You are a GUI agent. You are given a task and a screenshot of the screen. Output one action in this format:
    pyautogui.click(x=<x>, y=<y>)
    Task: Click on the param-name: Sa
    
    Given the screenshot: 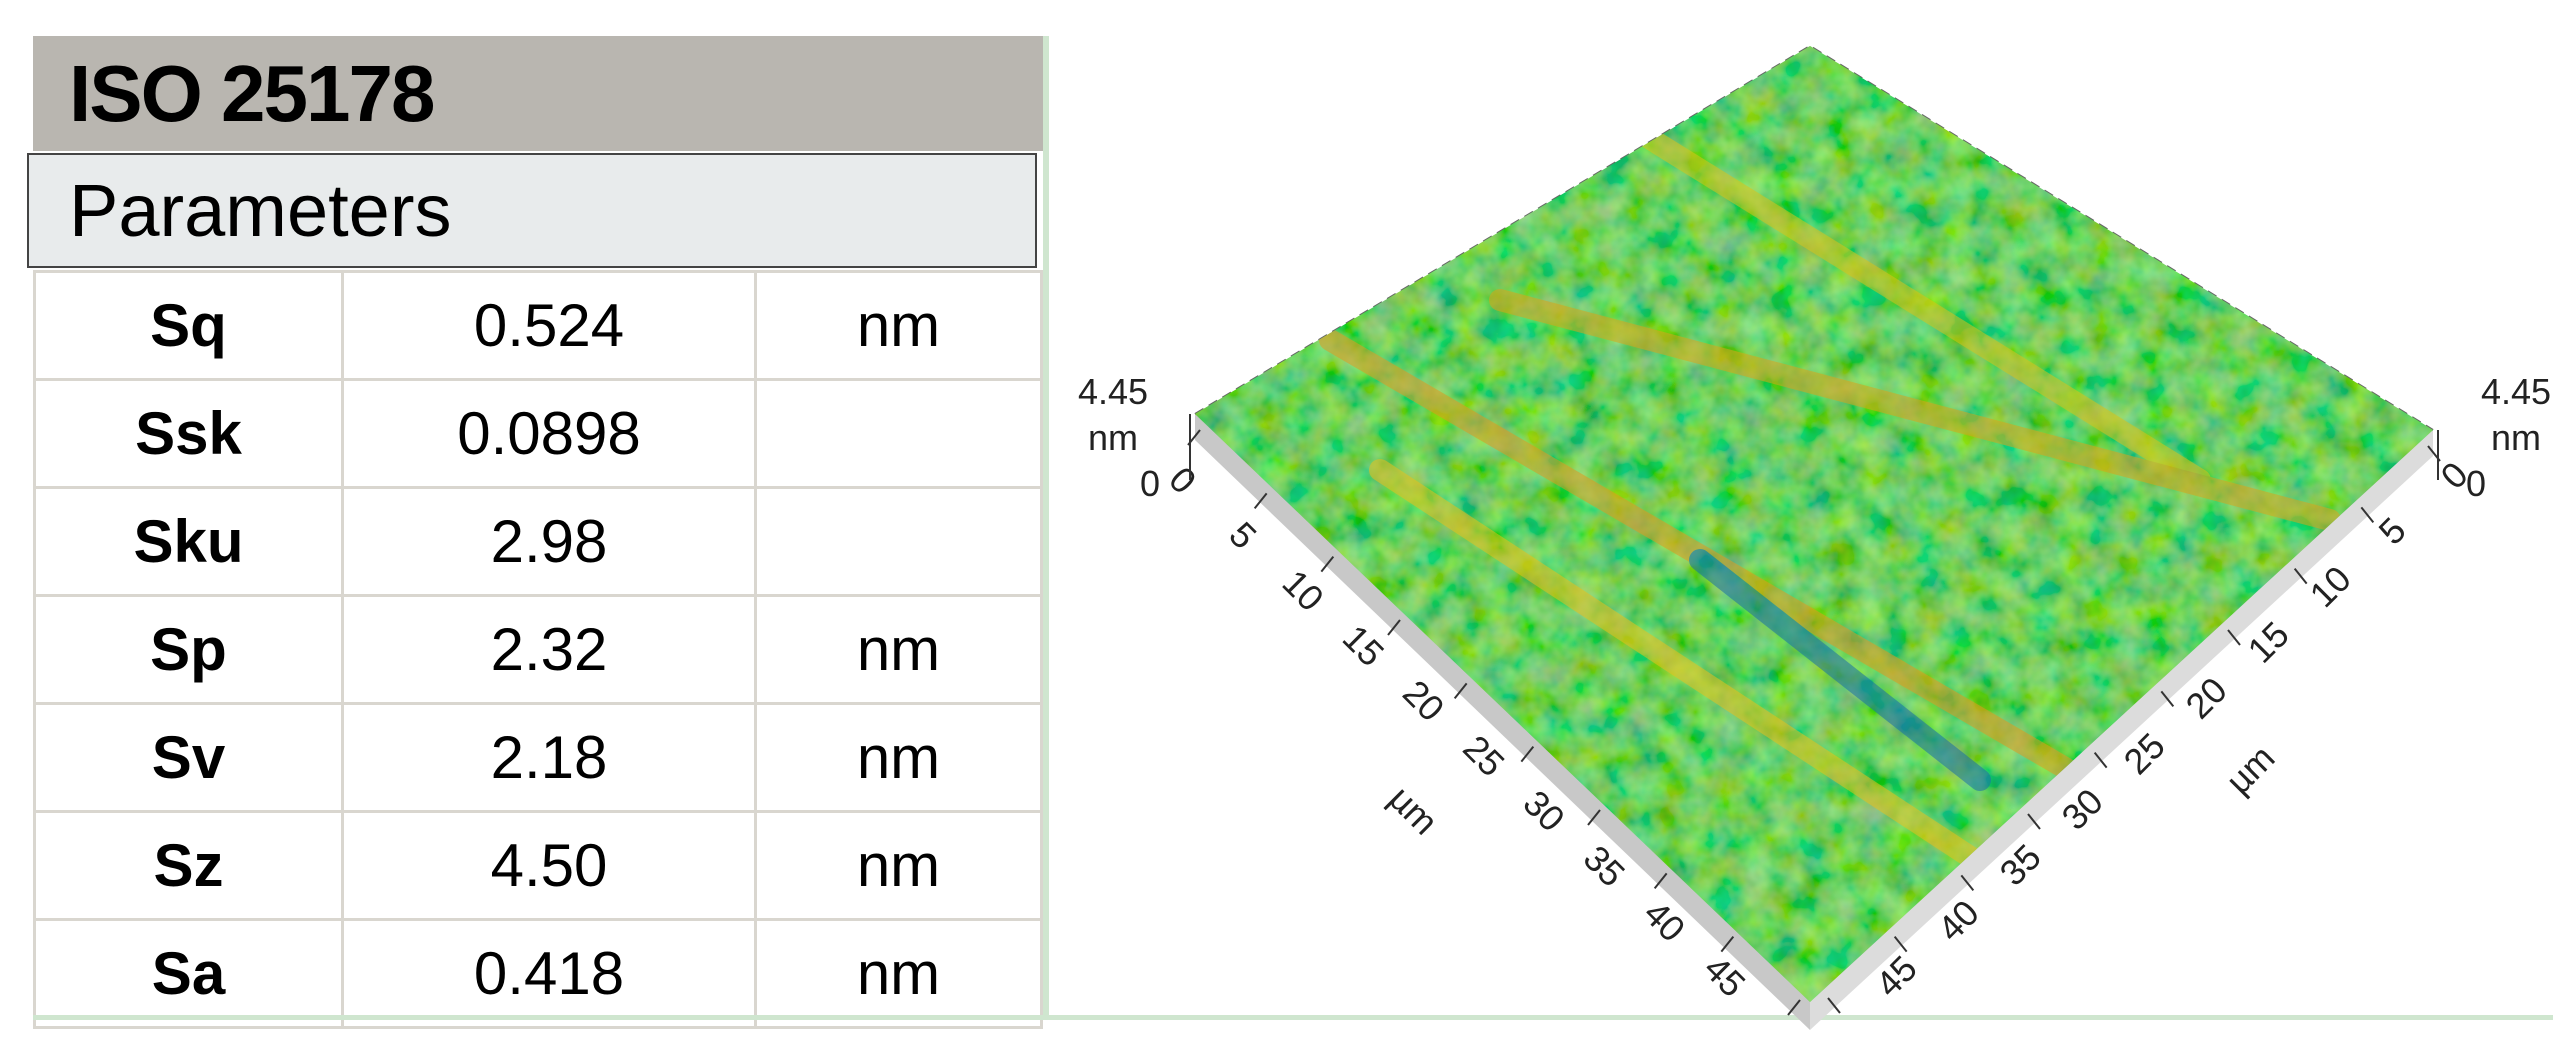 What is the action you would take?
    pyautogui.click(x=188, y=973)
    